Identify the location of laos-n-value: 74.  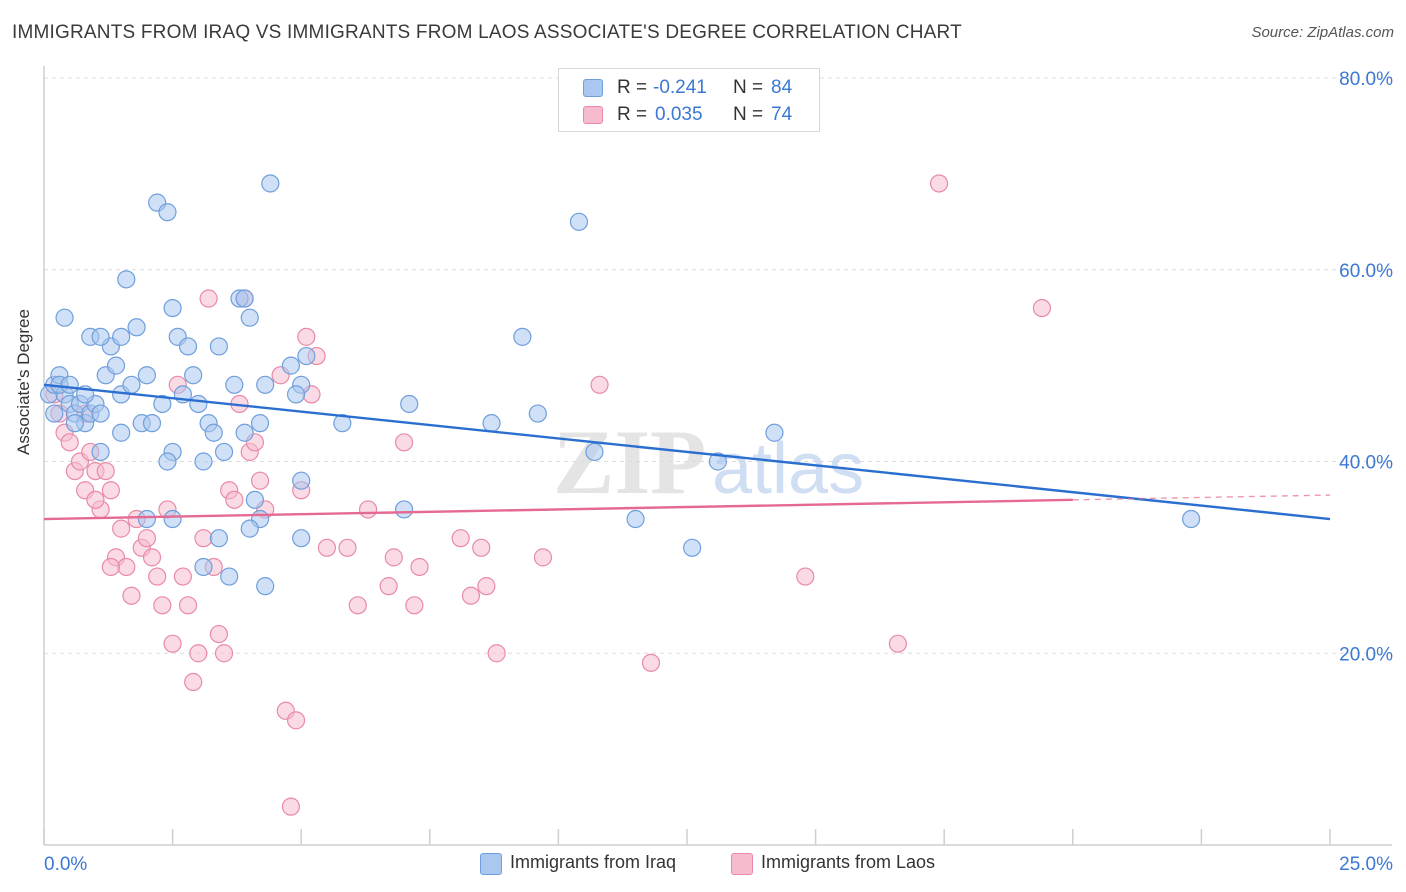
(782, 114).